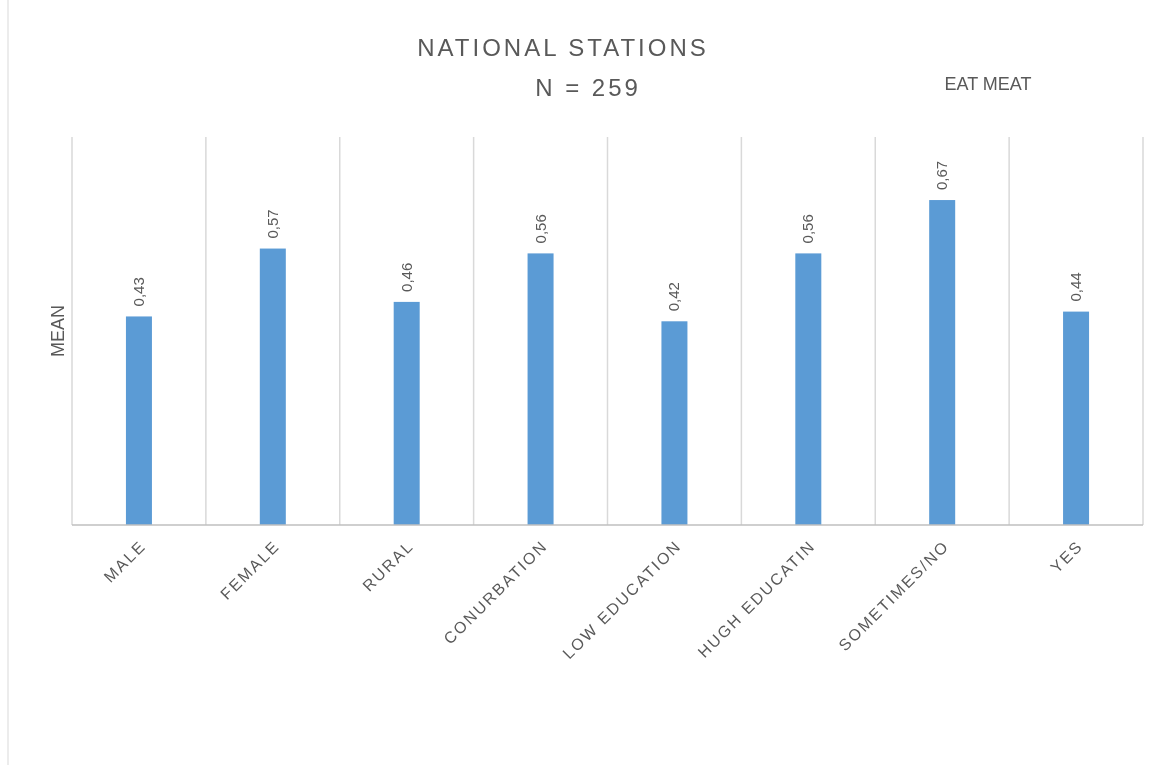  Describe the element at coordinates (406, 277) in the screenshot. I see `data-label: 0,46` at that location.